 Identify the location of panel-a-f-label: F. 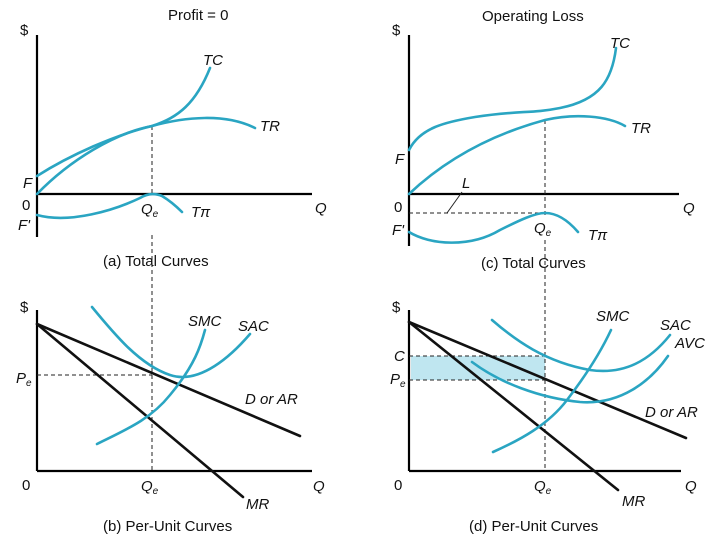
(28, 183).